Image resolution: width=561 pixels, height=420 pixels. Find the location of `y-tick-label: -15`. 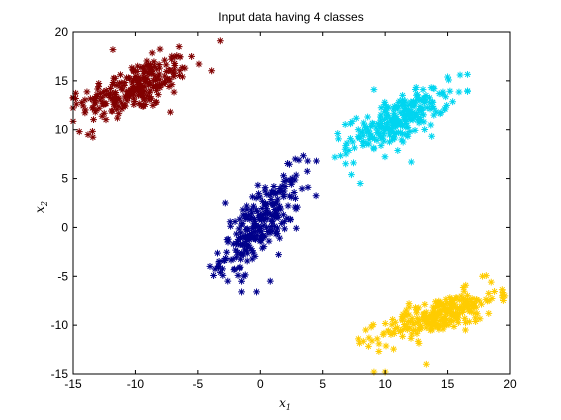

y-tick-label: -15 is located at coordinates (60, 374).